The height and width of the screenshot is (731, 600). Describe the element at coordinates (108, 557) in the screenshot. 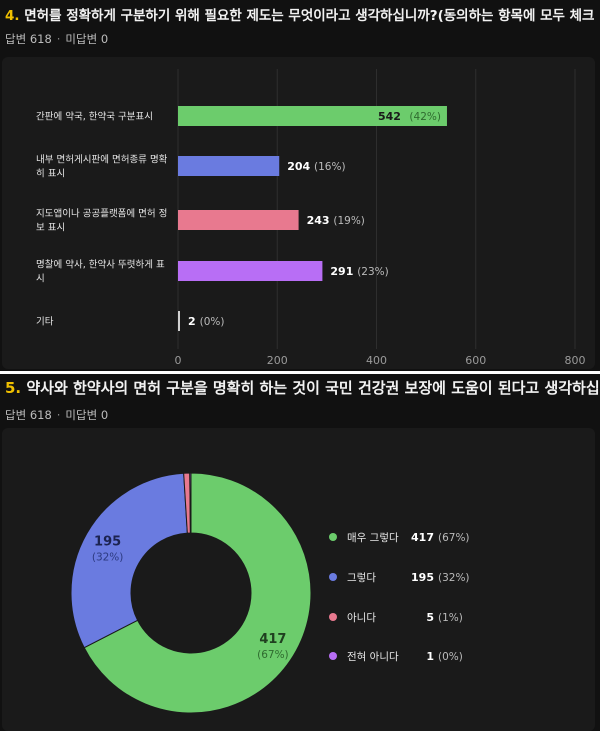

I see `slice-percent-label: (32%)` at that location.